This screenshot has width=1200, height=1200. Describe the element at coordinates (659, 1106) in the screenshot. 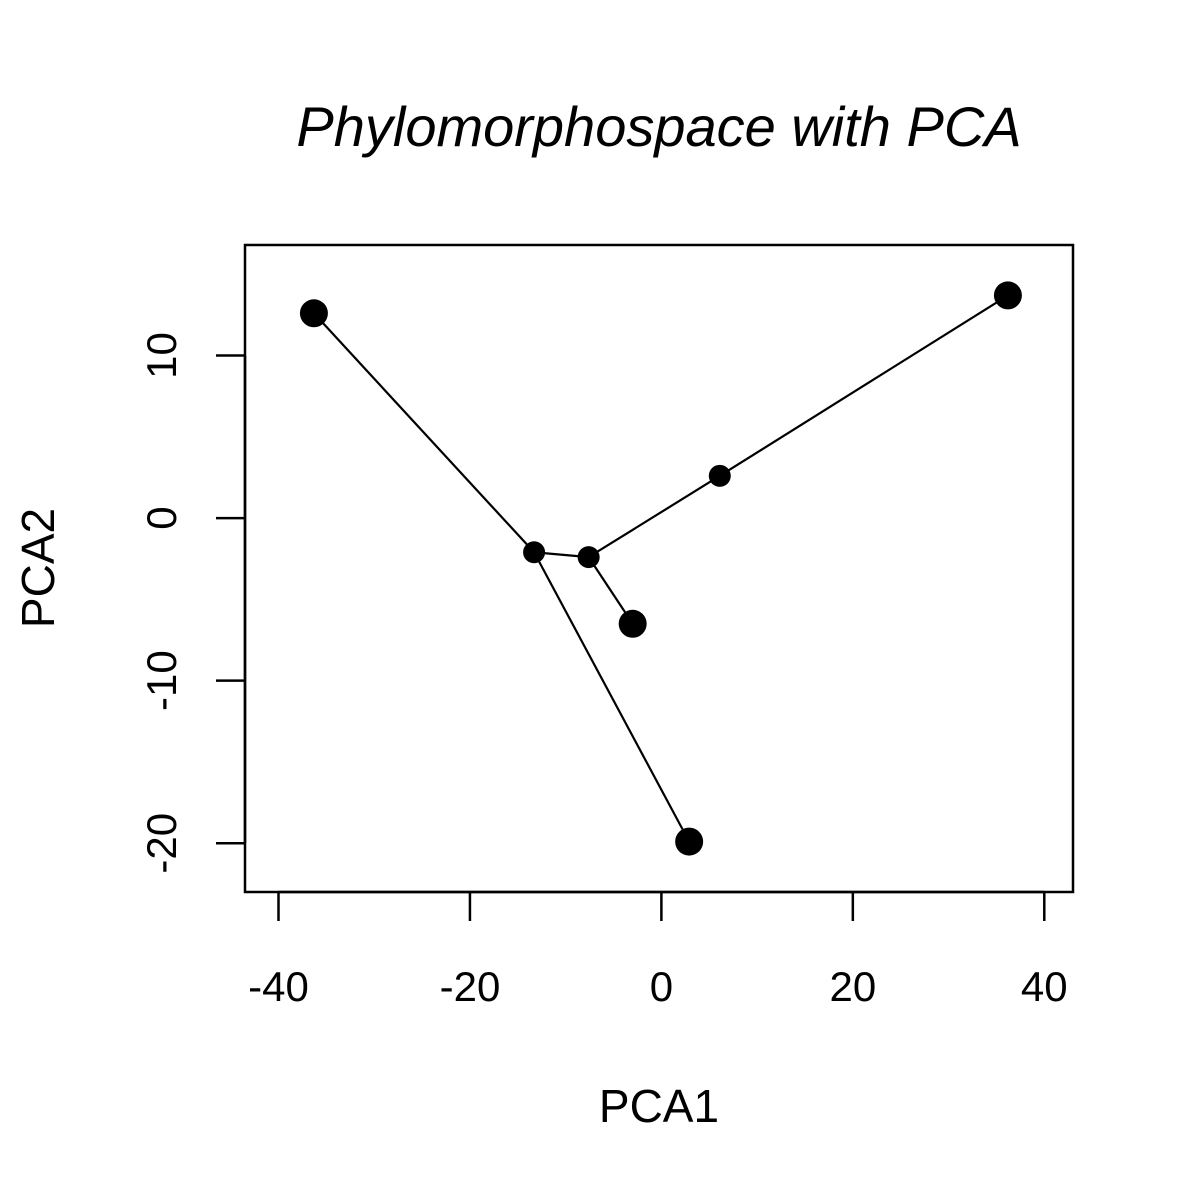

I see `x-axis-label: PCA1` at that location.